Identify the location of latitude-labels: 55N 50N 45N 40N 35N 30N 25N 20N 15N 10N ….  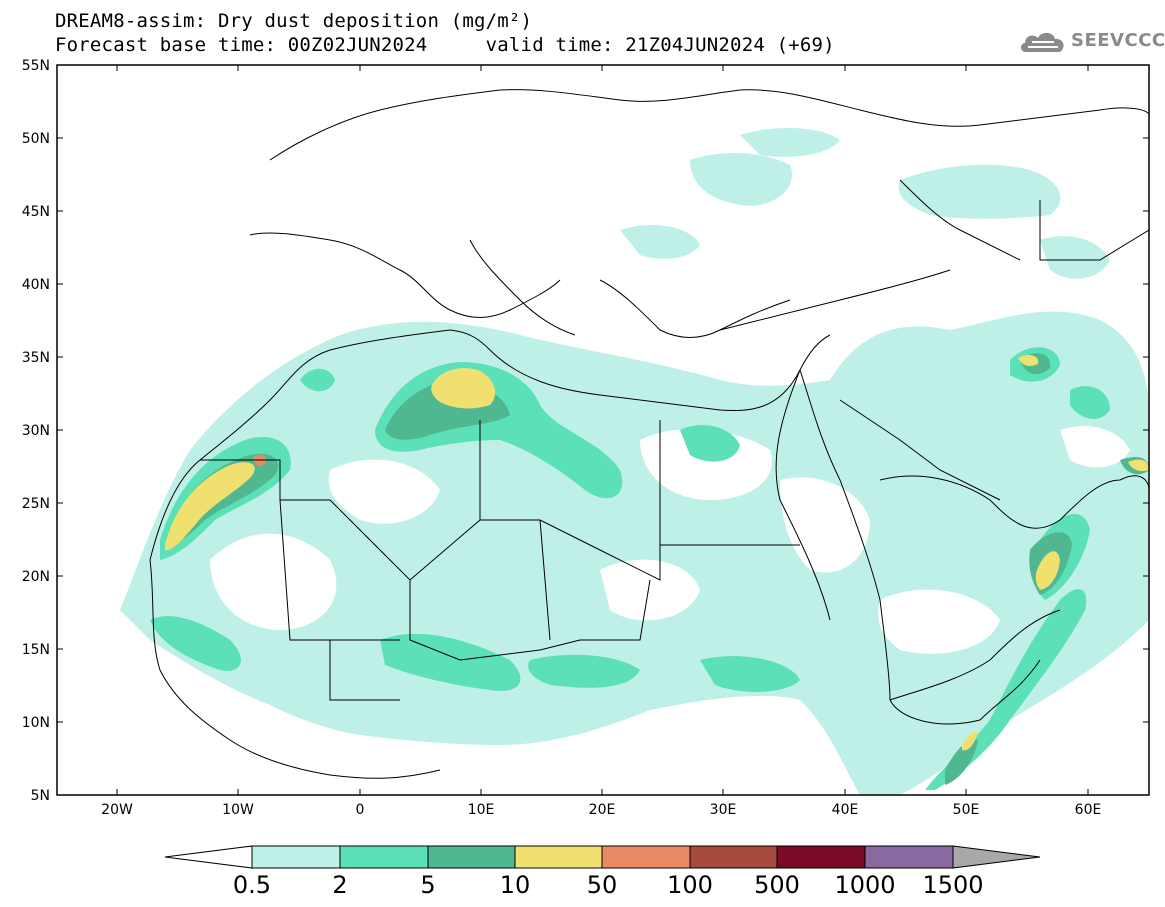
(36, 431).